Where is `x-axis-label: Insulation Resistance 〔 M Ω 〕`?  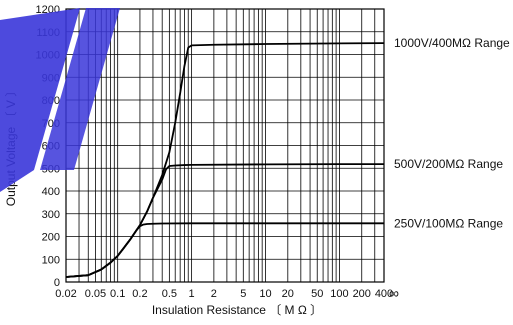 x-axis-label: Insulation Resistance 〔 M Ω 〕 is located at coordinates (237, 310).